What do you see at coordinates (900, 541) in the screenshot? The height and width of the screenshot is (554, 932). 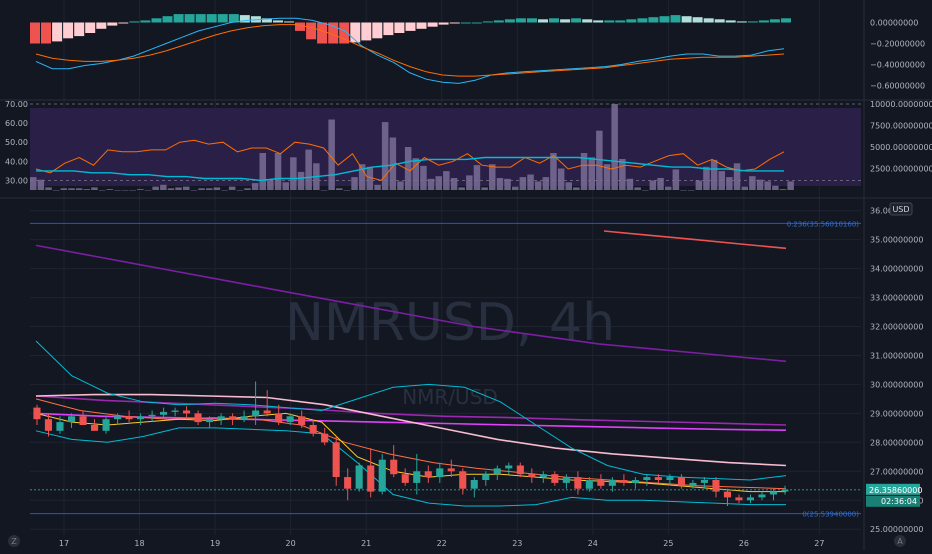 I see `auto-scale-button` at bounding box center [900, 541].